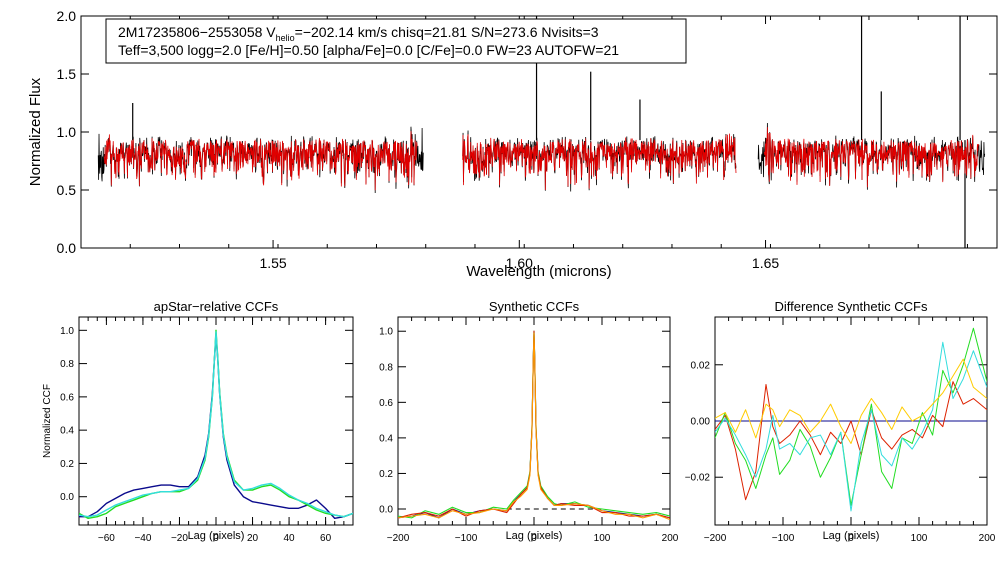  Describe the element at coordinates (466, 538) in the screenshot. I see `synthetic-ccf-xtick-label: −100` at that location.